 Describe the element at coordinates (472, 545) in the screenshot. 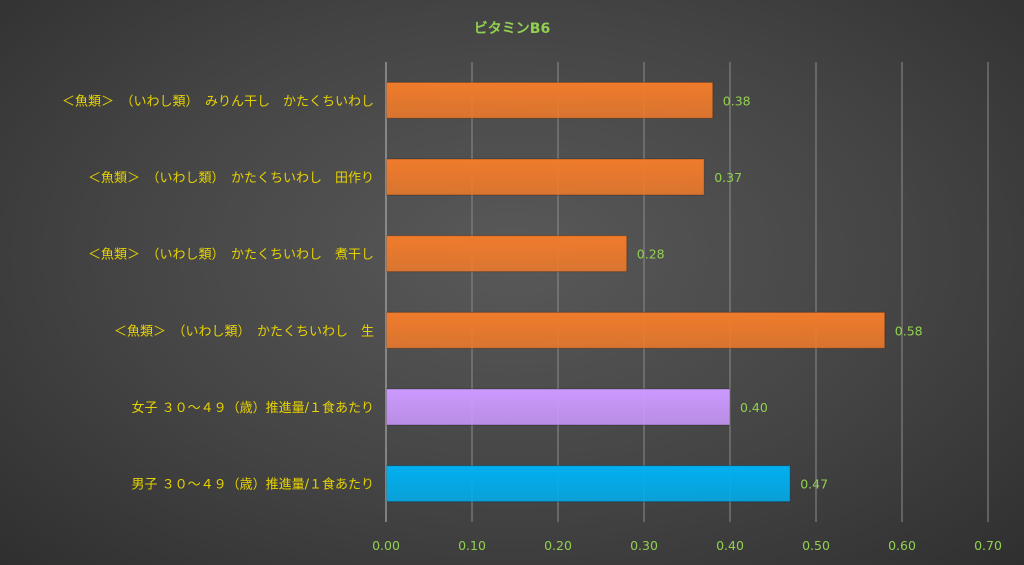

I see `x-tick-label: 0.10` at that location.